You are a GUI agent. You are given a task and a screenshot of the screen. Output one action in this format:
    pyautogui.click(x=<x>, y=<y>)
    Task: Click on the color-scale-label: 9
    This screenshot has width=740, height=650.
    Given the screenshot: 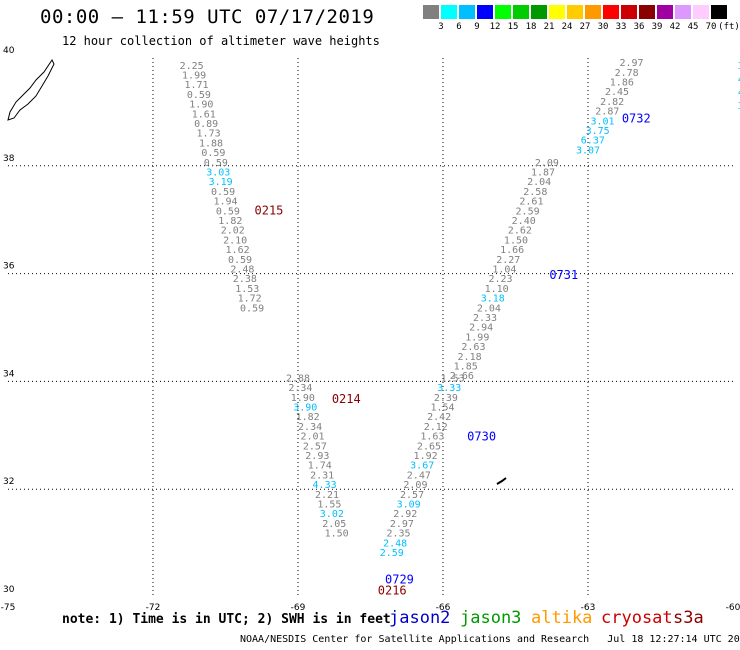 What is the action you would take?
    pyautogui.click(x=477, y=27)
    